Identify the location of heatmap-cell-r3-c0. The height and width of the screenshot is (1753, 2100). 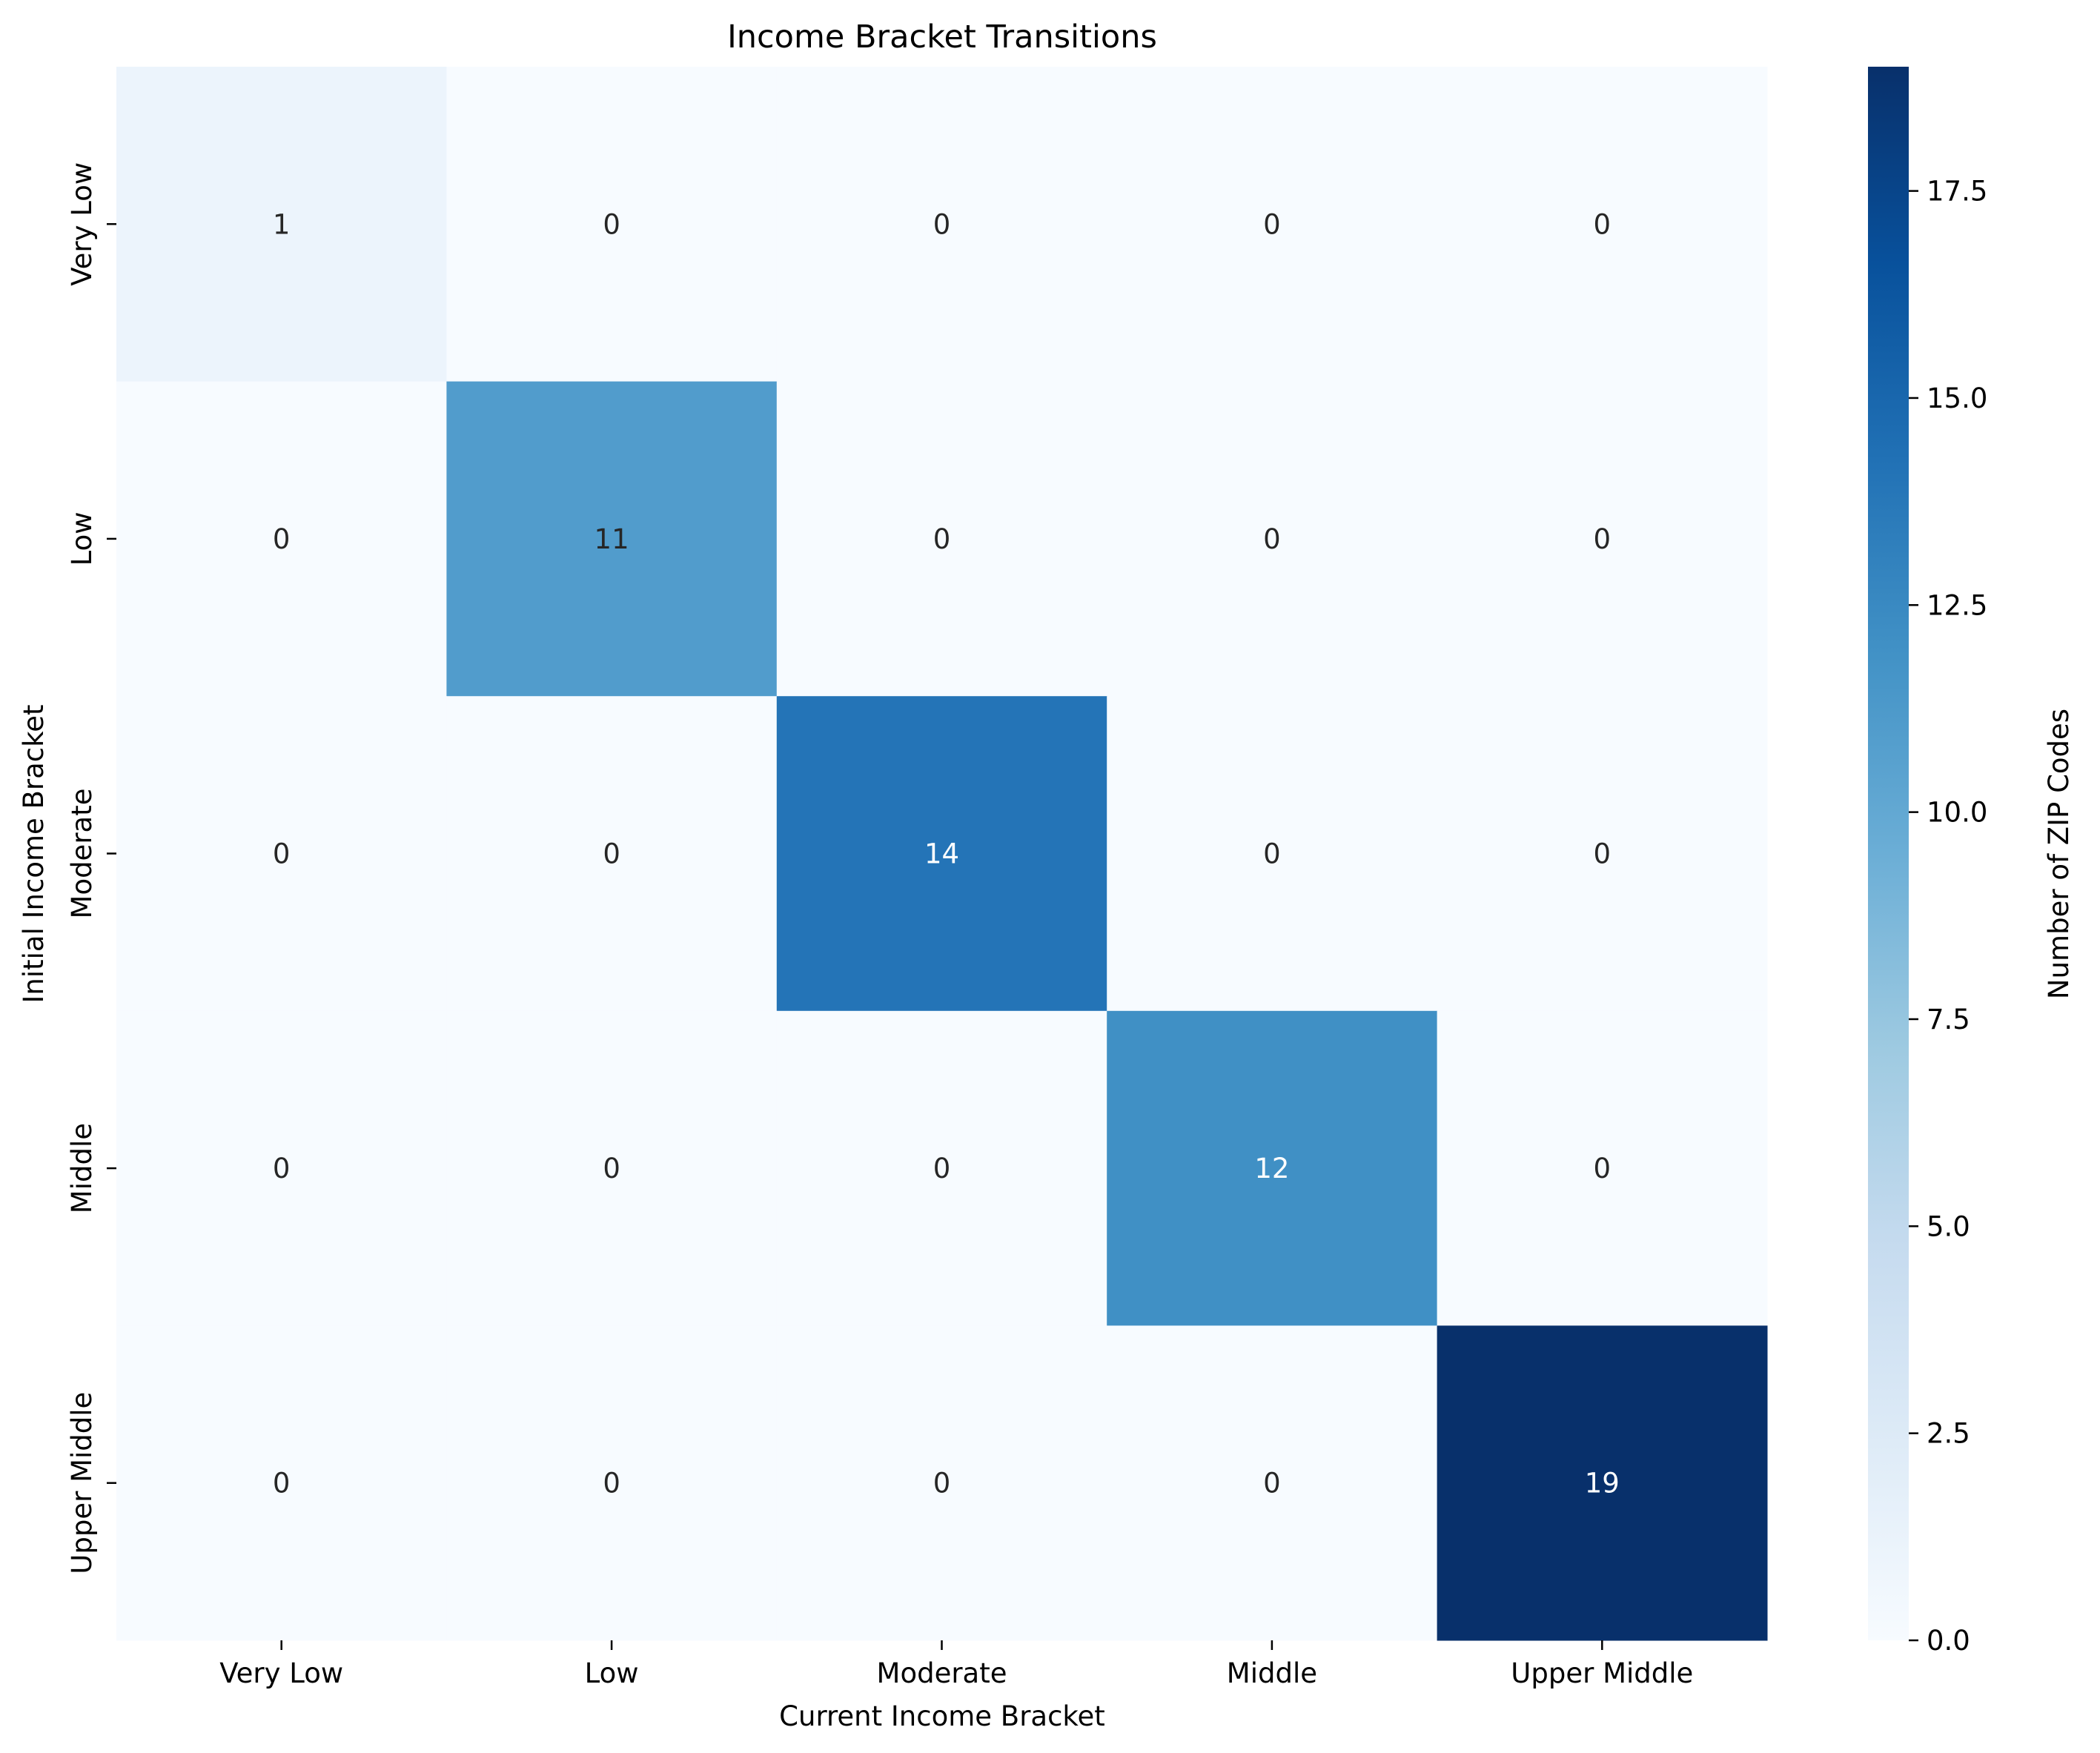
(281, 1168).